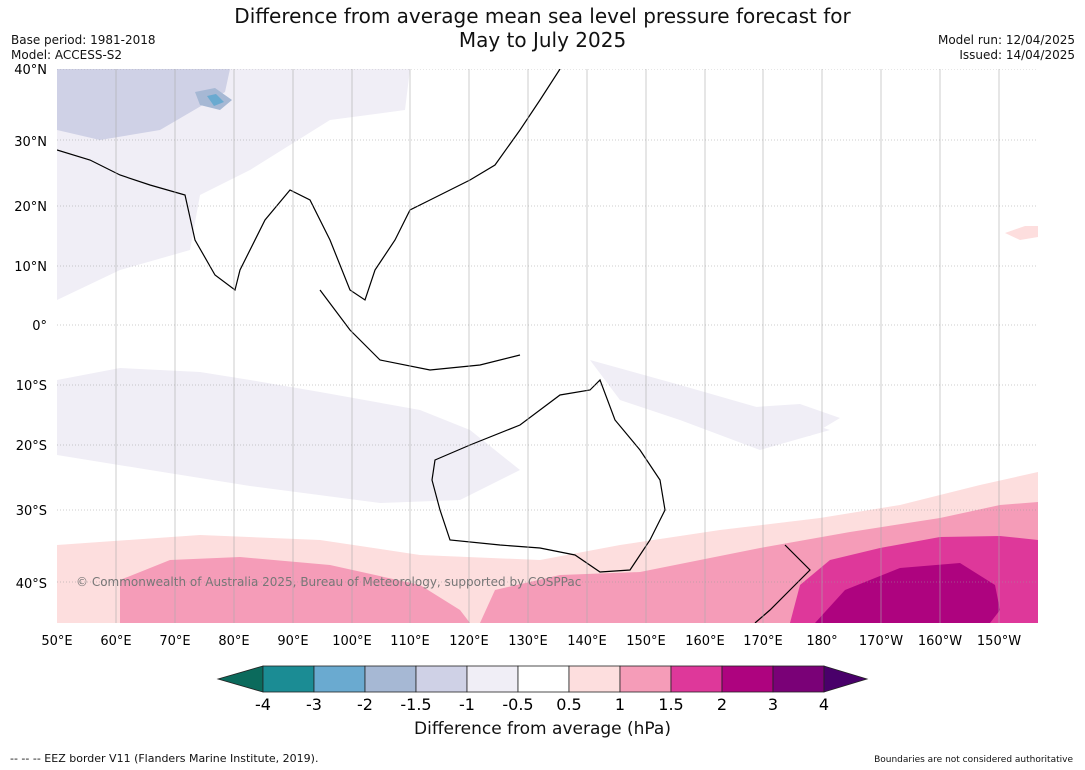  I want to click on anomaly-area-negative-mid, so click(143, 104).